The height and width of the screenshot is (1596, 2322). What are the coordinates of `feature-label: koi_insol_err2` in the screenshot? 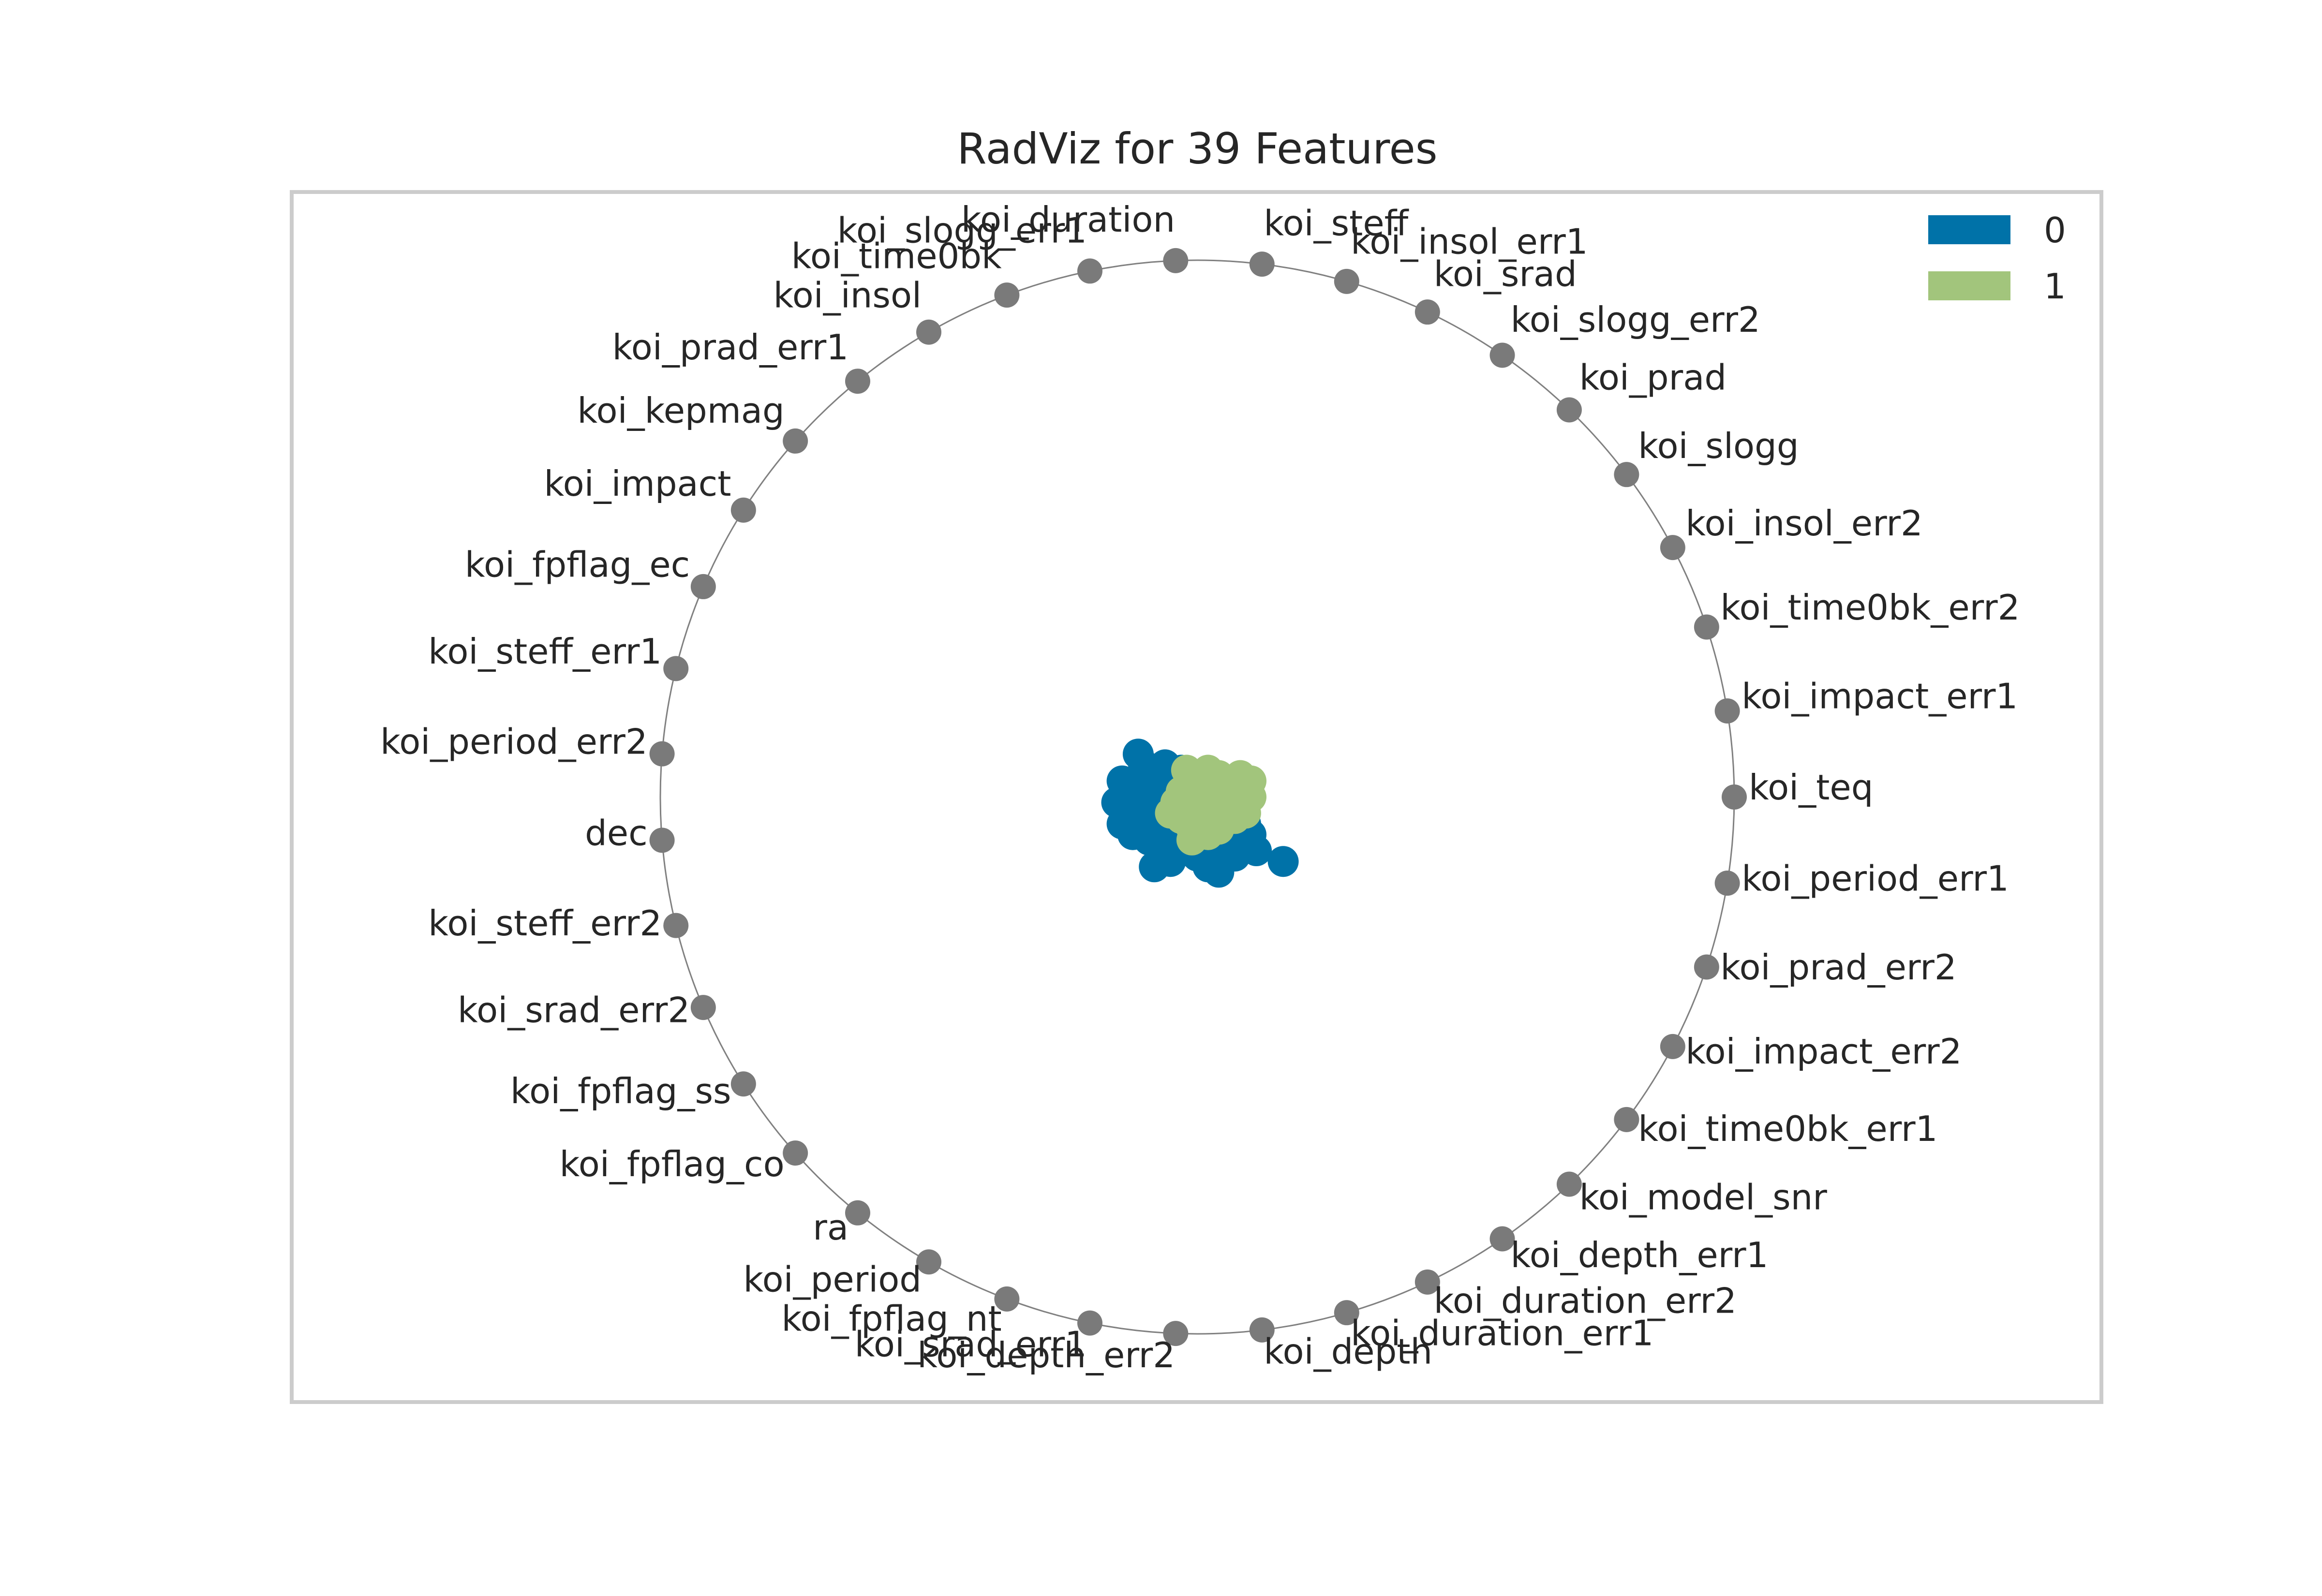 It's located at (1803, 523).